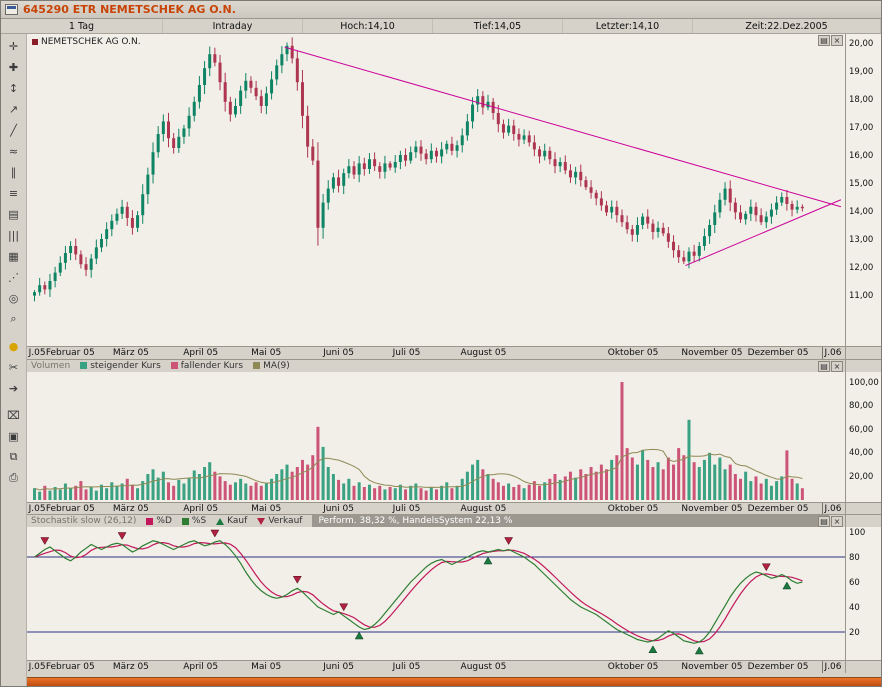  What do you see at coordinates (193, 521) in the screenshot?
I see `legend-percent-s: %S` at bounding box center [193, 521].